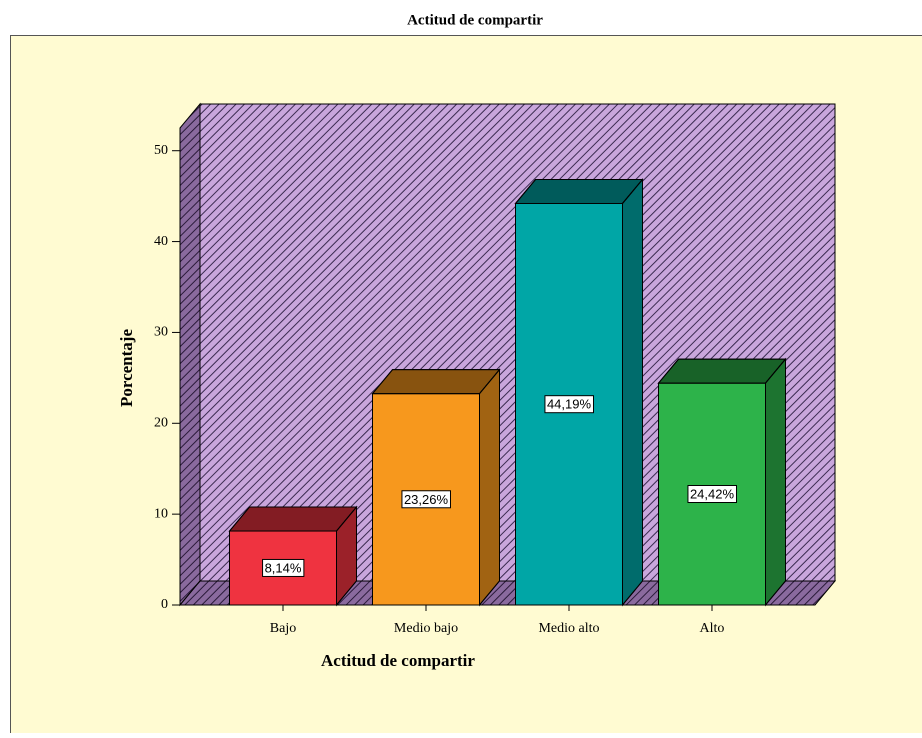 The width and height of the screenshot is (922, 738). I want to click on value-label: 24,42%, so click(712, 494).